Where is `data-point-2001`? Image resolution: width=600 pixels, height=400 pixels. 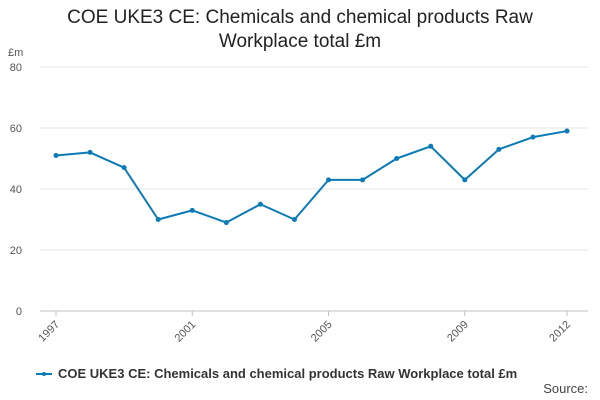
data-point-2001 is located at coordinates (192, 210).